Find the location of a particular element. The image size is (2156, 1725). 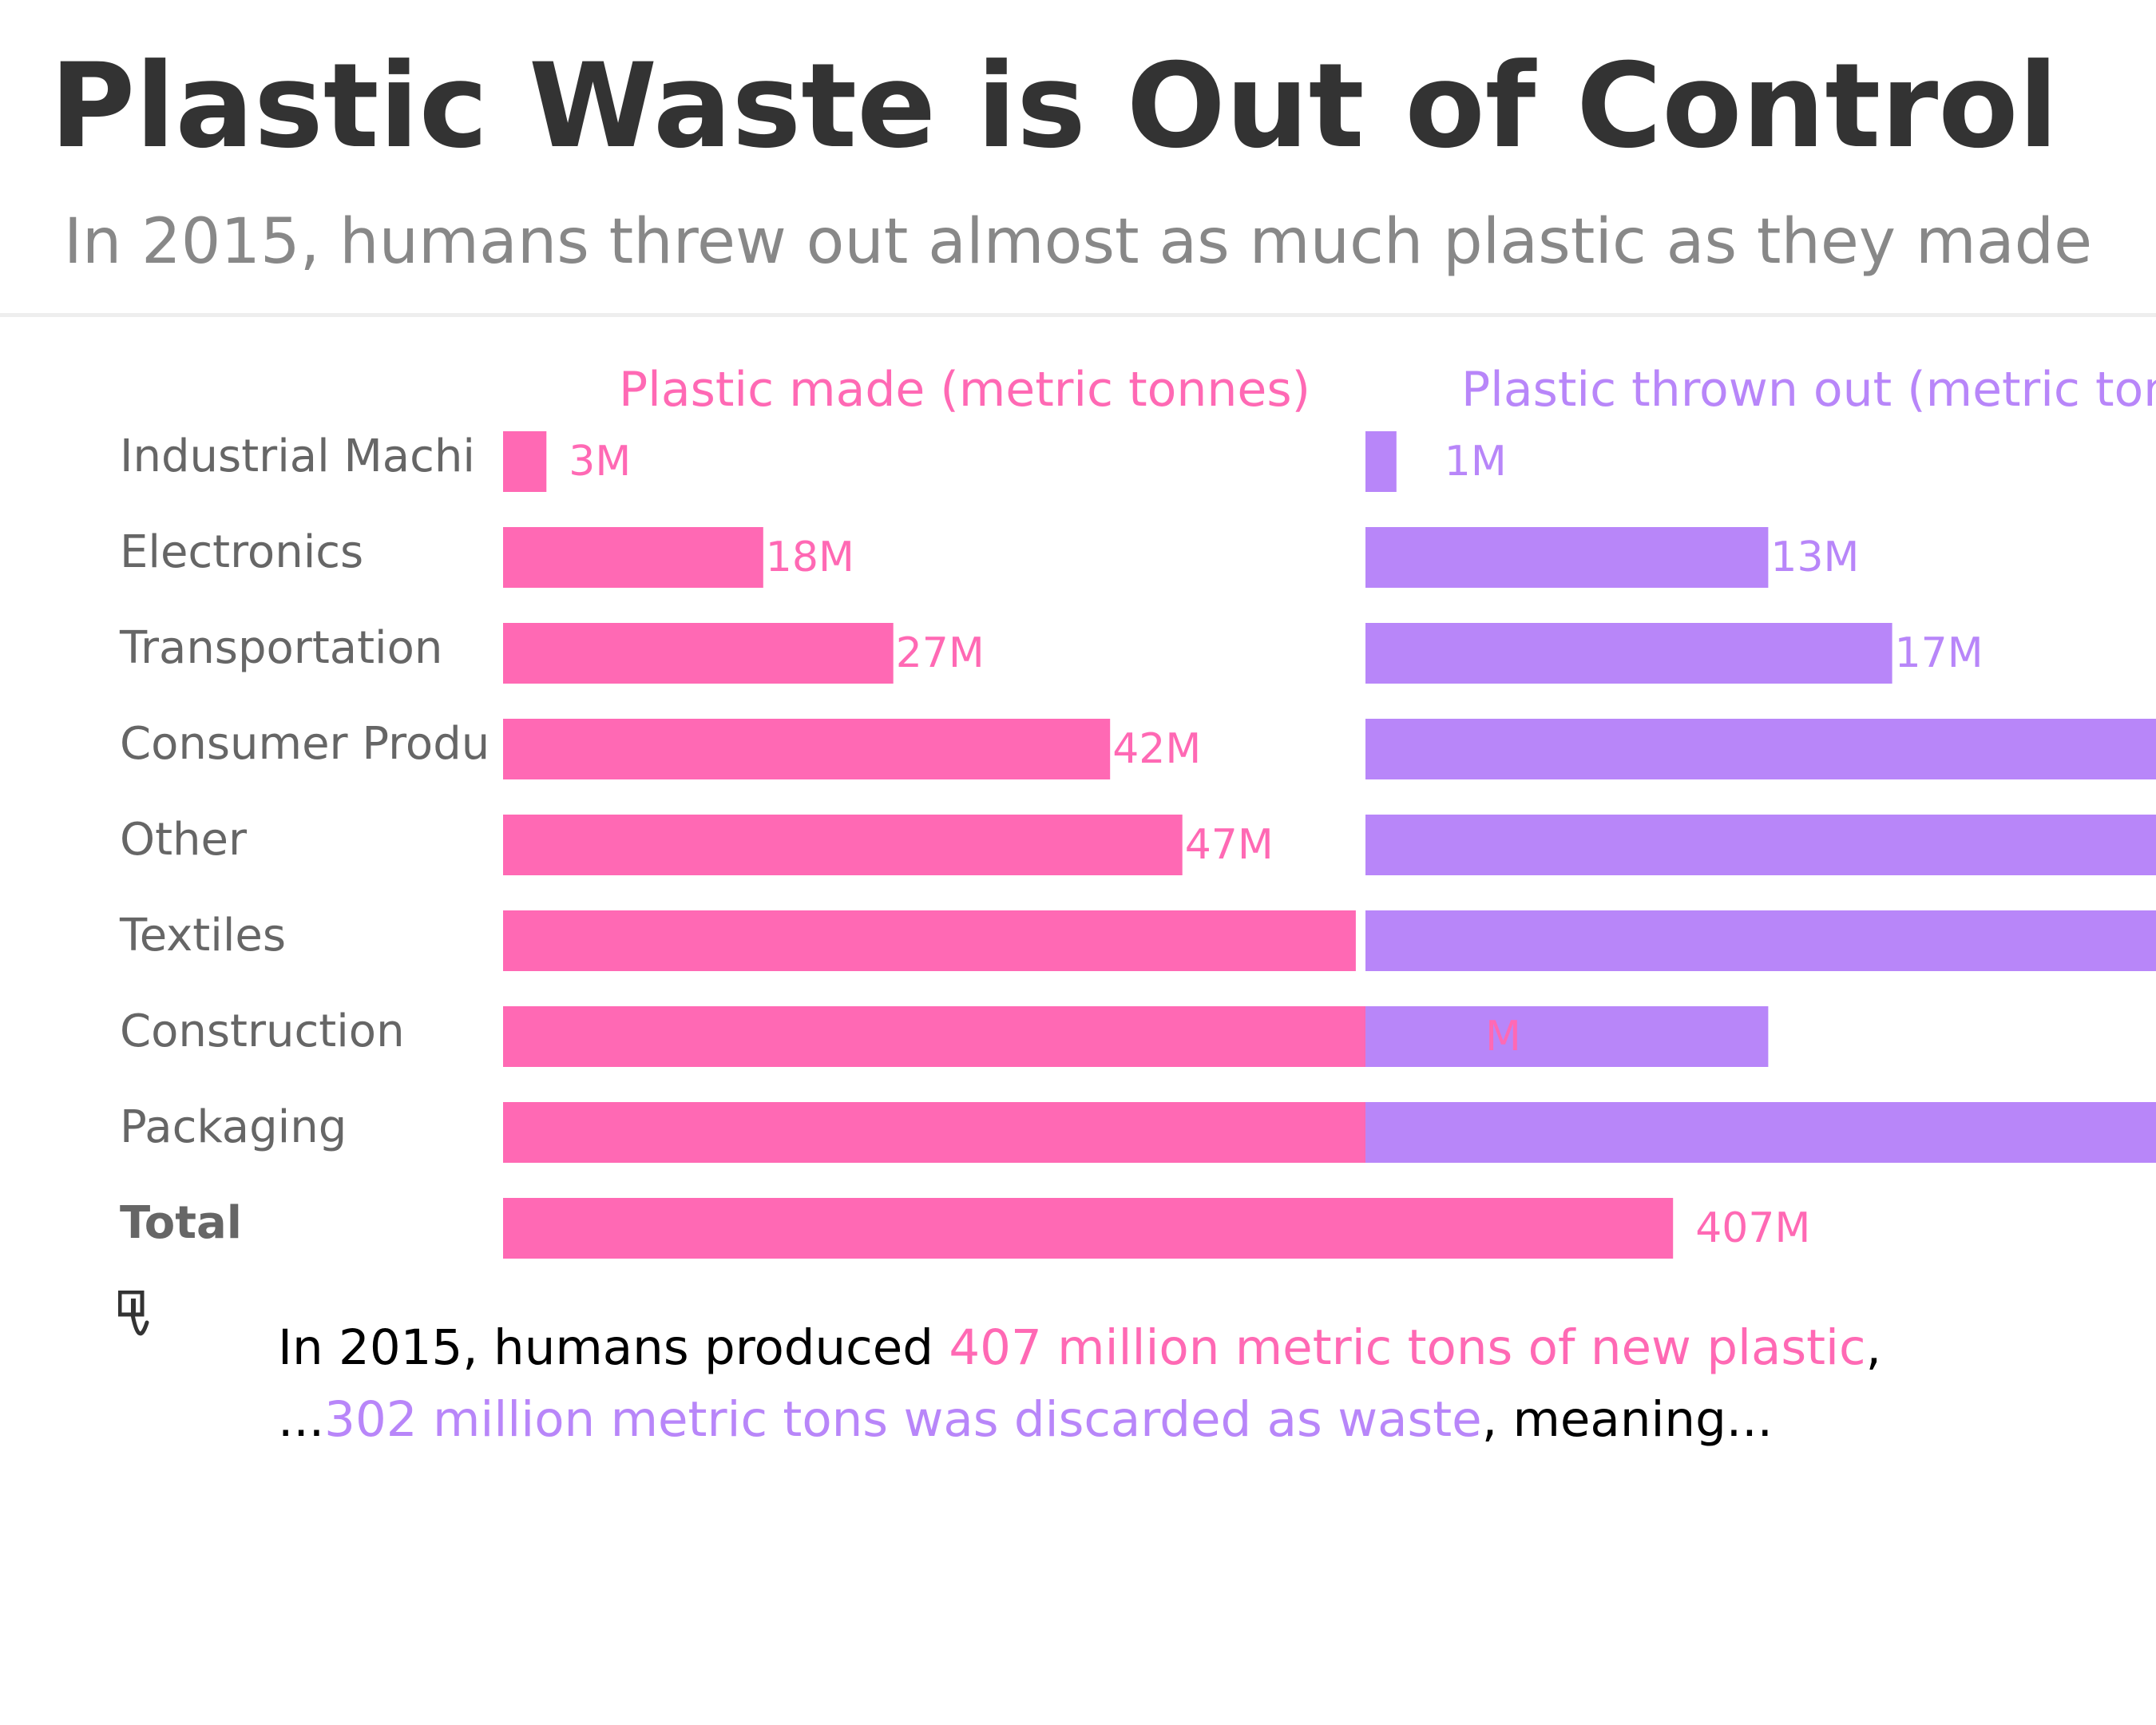

scroll-hint-icon is located at coordinates (133, 1314).